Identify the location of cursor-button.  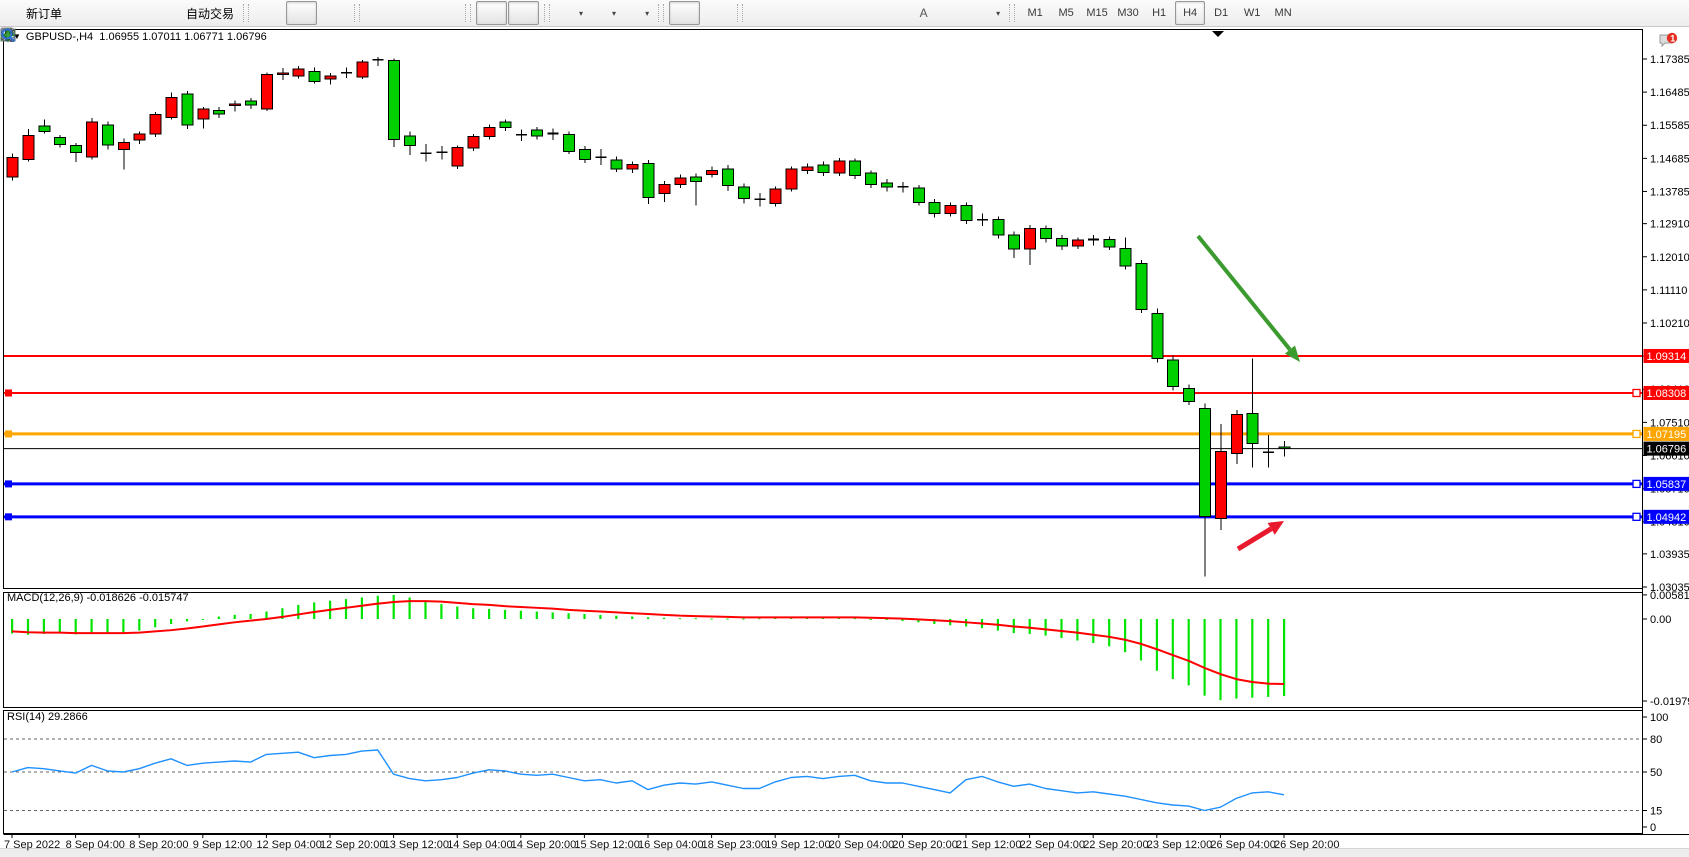
(684, 13).